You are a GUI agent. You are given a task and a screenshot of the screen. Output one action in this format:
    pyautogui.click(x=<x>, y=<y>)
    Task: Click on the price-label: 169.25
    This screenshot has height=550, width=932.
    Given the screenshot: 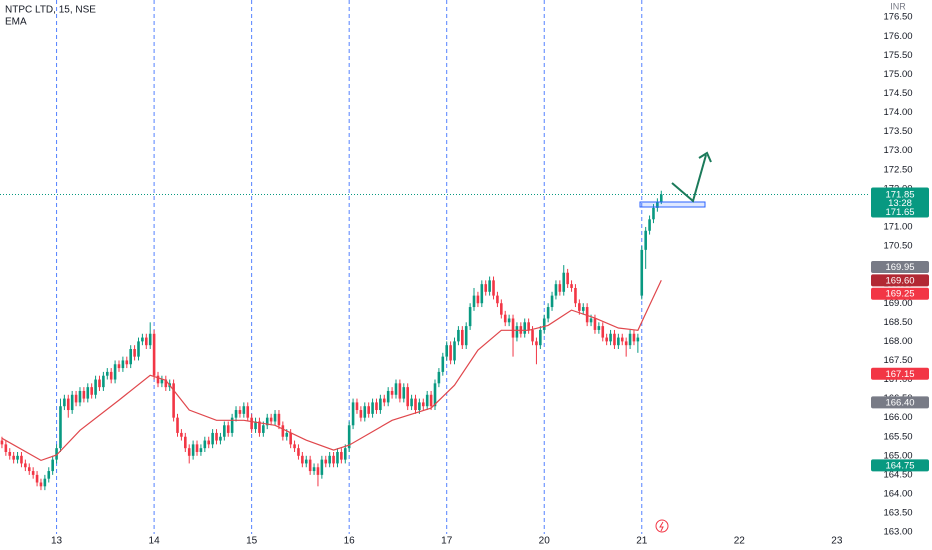 What is the action you would take?
    pyautogui.click(x=899, y=294)
    